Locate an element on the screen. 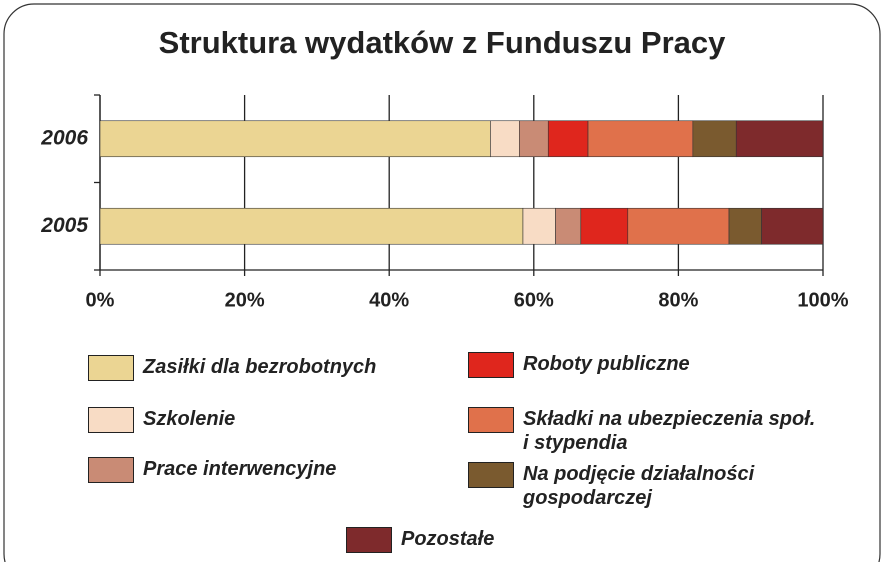 This screenshot has height=562, width=884. legend-label: Prace interwencyjne is located at coordinates (240, 469).